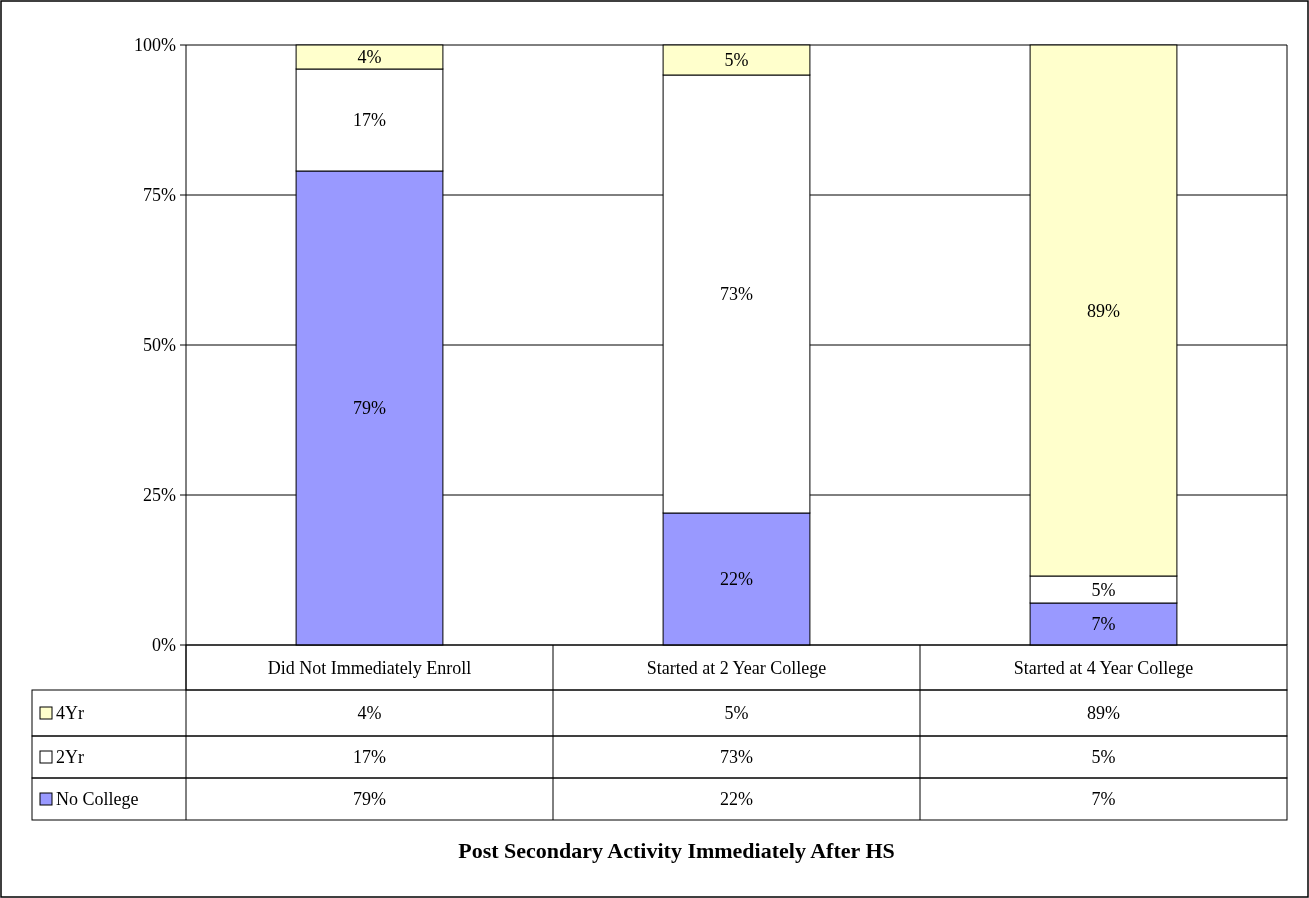 The image size is (1309, 898). What do you see at coordinates (676, 850) in the screenshot?
I see `text: Post Secondary Activity Immediately After HS` at bounding box center [676, 850].